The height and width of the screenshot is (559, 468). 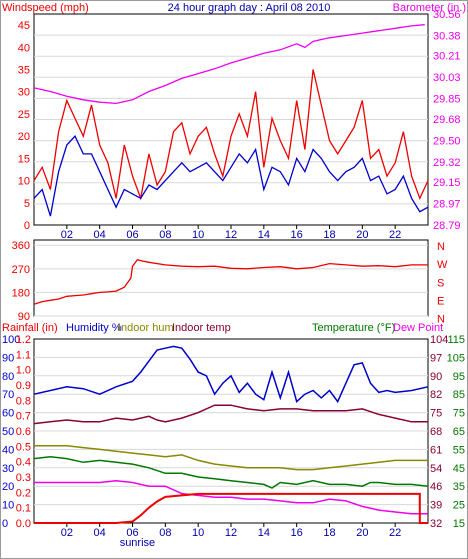 I want to click on indoor-temp-y-tick: 54, so click(x=436, y=469).